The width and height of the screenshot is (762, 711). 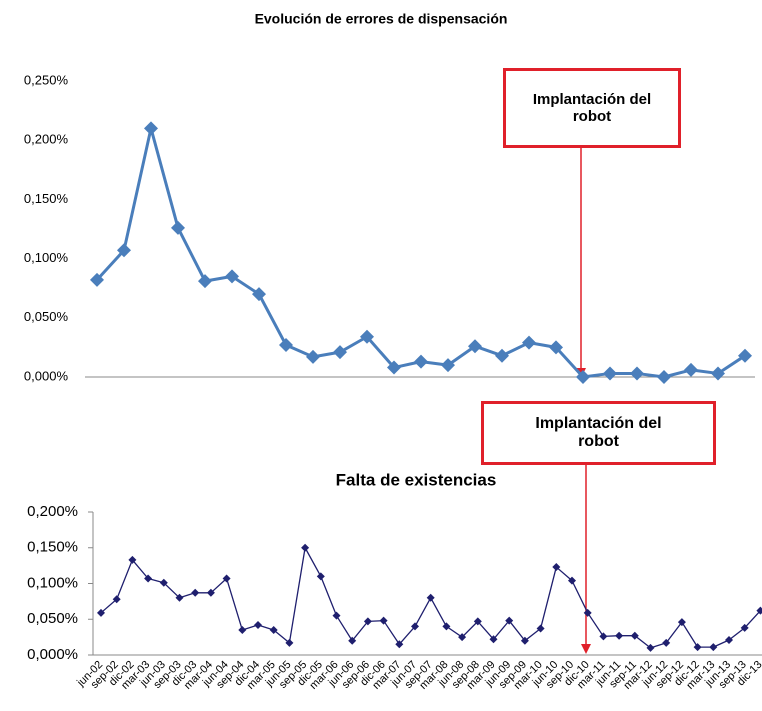 I want to click on chart-title: Evolución de errores de dispensación, so click(x=381, y=19).